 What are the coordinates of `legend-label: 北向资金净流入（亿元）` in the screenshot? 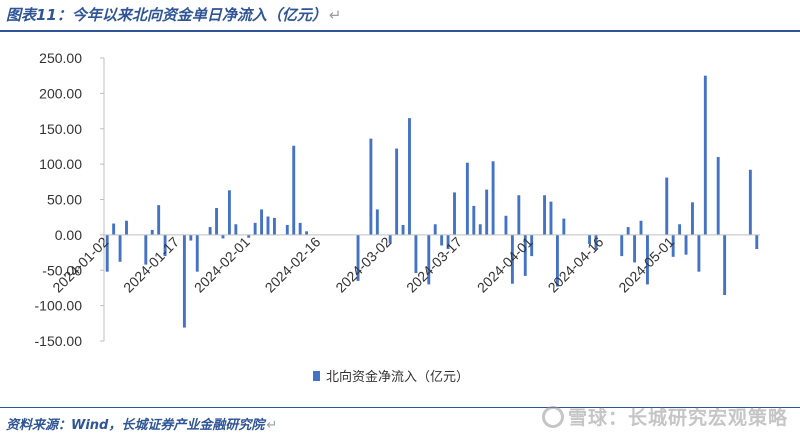 It's located at (397, 376).